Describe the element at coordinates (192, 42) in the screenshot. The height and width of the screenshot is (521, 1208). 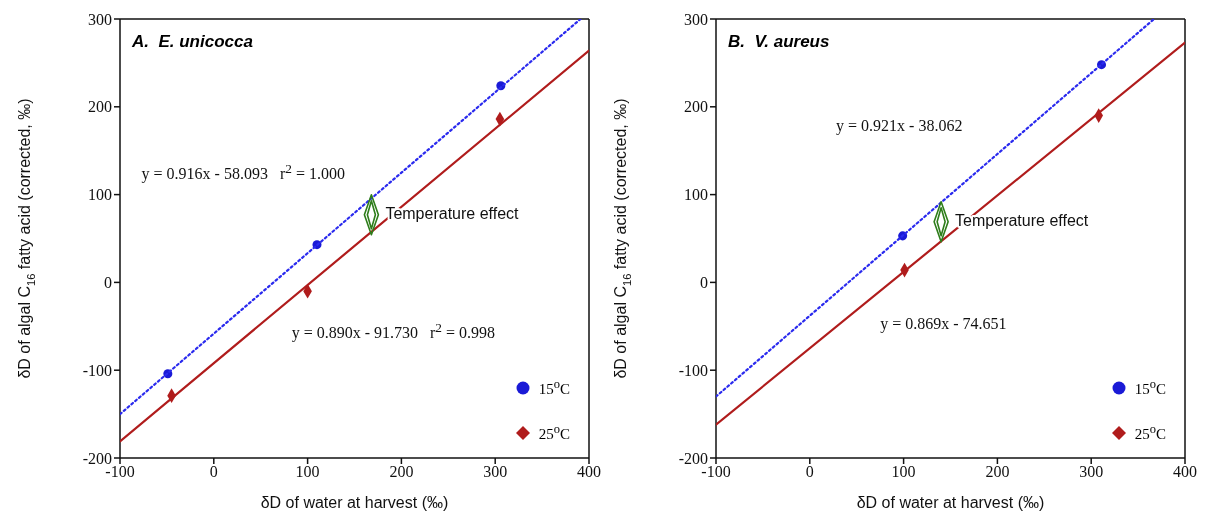
I see `text: A. E. unicocca` at that location.